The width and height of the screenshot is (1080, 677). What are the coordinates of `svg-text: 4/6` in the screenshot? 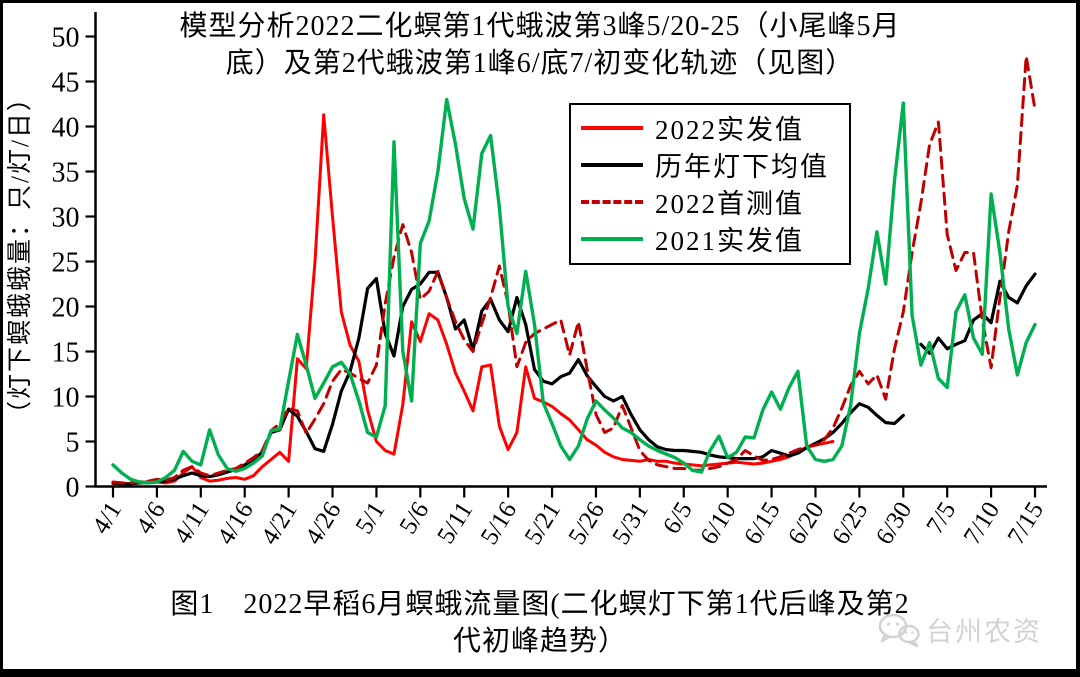 It's located at (151, 517).